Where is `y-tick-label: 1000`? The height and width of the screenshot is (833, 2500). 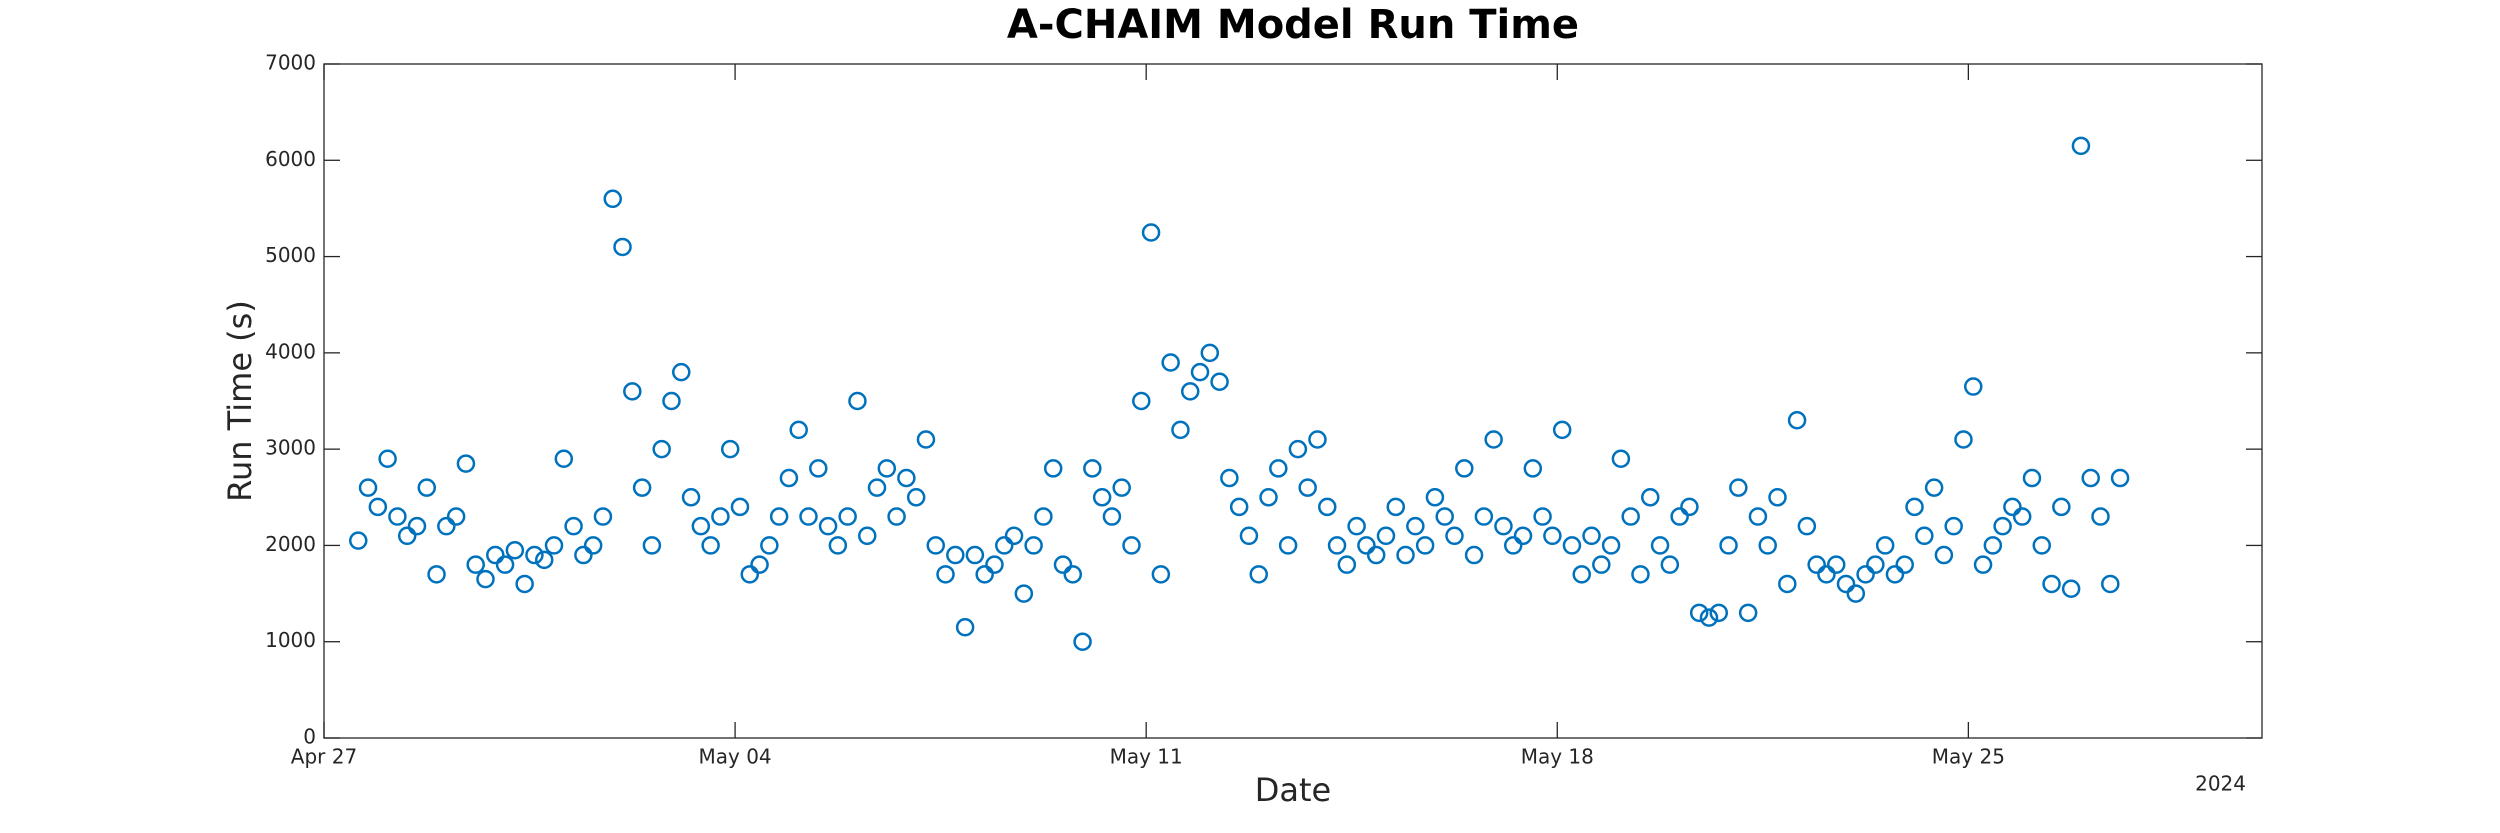 y-tick-label: 1000 is located at coordinates (290, 640).